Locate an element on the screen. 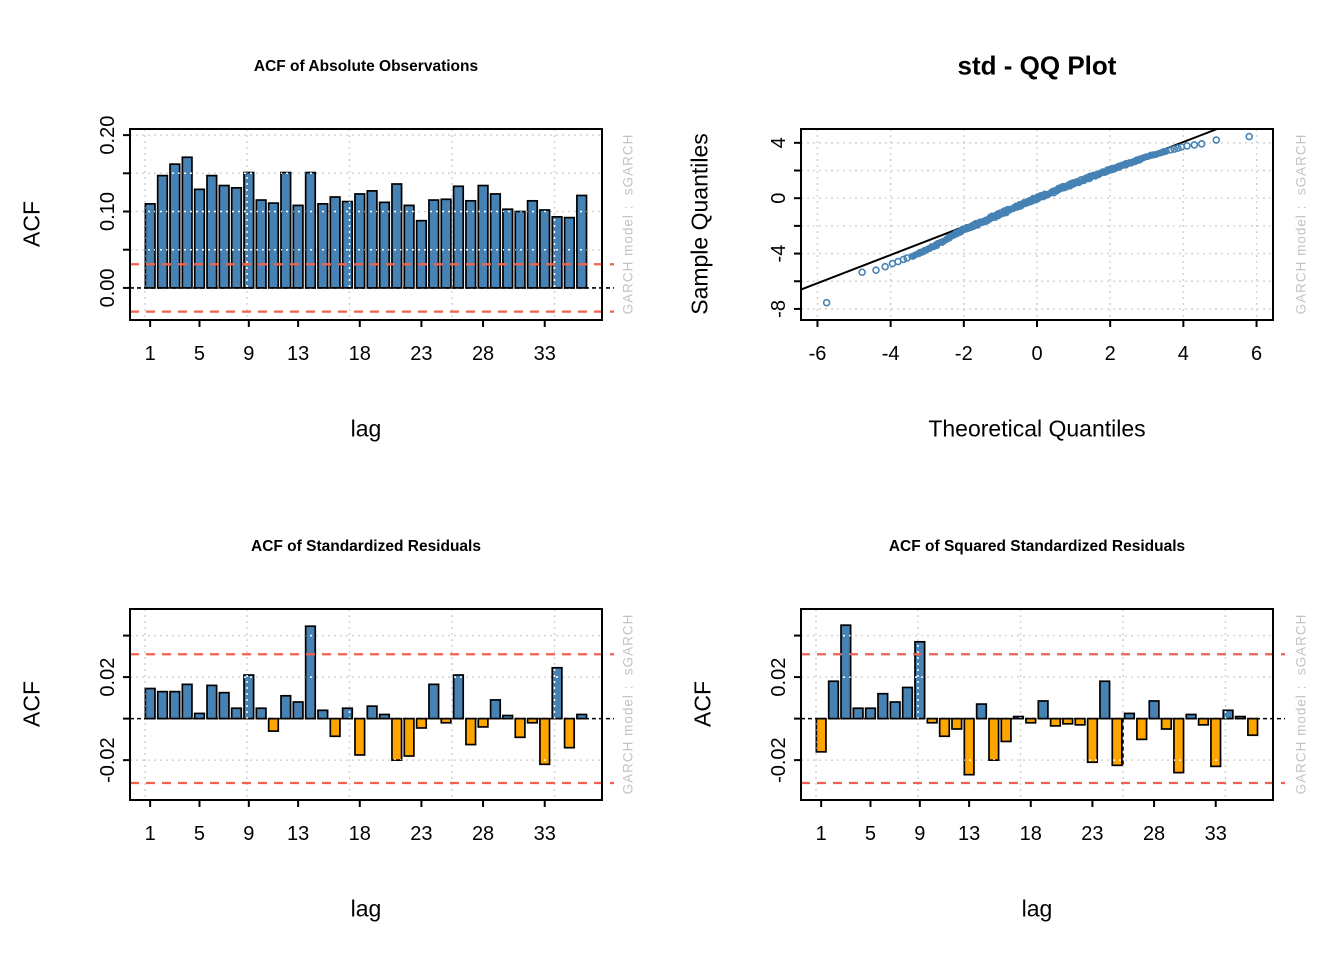 This screenshot has width=1344, height=960. watermark-garch-model-bl: GARCH model : sGARCH is located at coordinates (628, 704).